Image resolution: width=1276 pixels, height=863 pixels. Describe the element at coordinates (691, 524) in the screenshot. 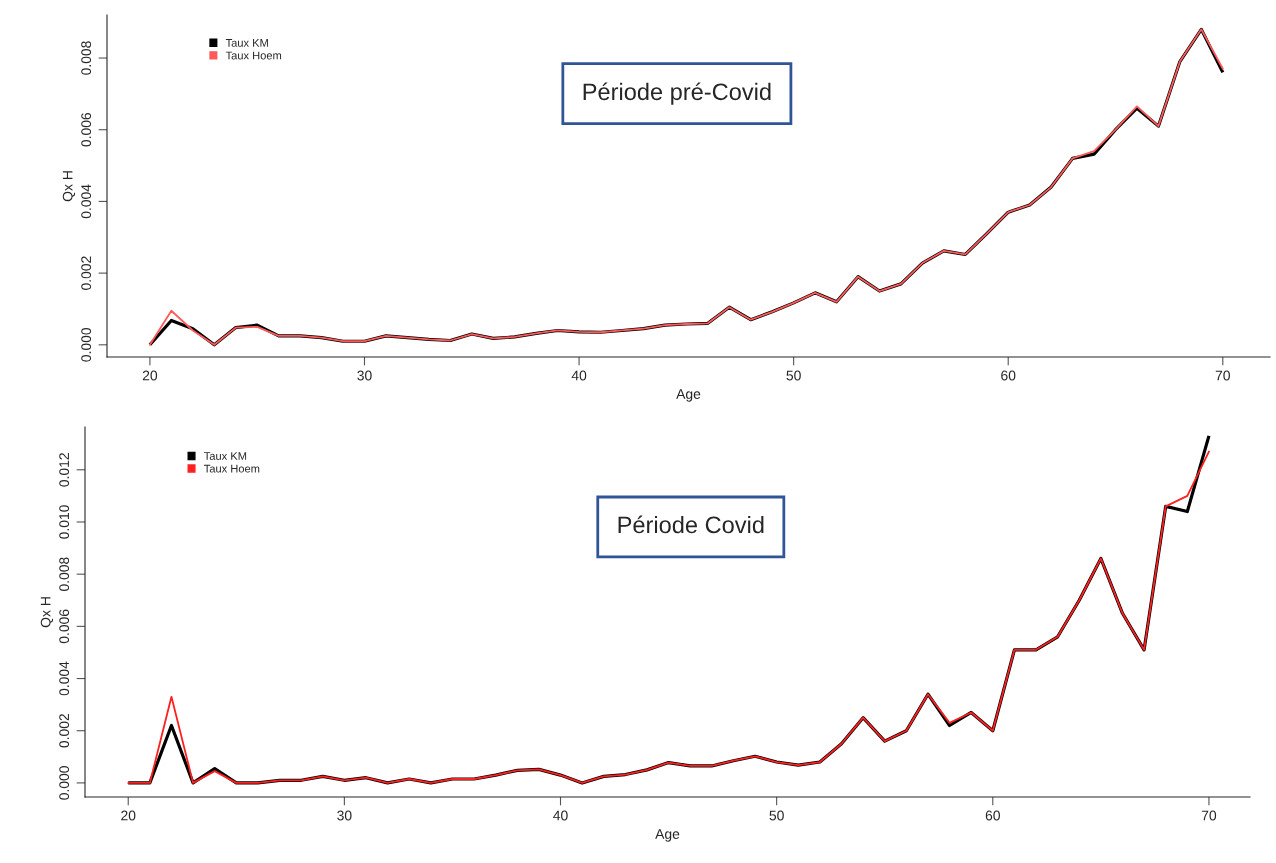

I see `text: Période Covid` at that location.